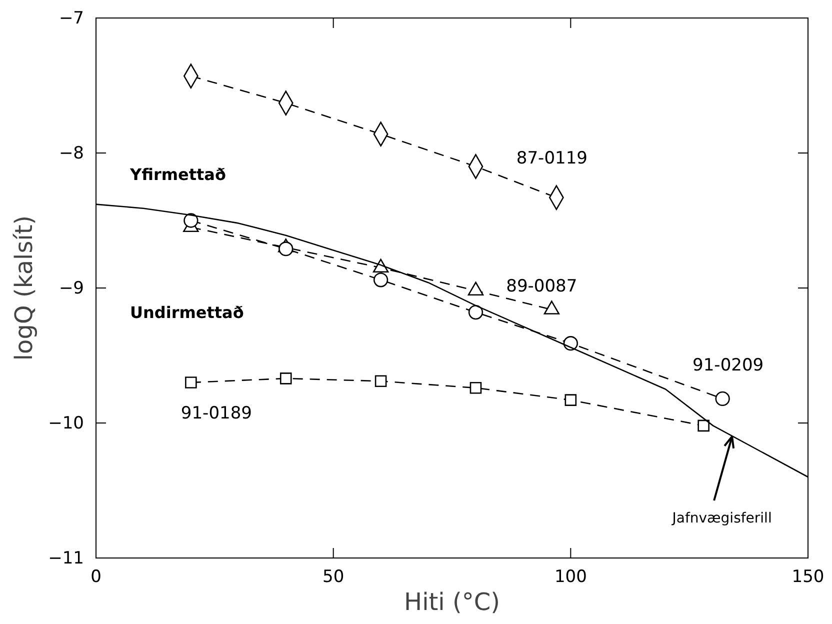 The height and width of the screenshot is (624, 832). What do you see at coordinates (71, 288) in the screenshot?
I see `y-tick-label: −9` at bounding box center [71, 288].